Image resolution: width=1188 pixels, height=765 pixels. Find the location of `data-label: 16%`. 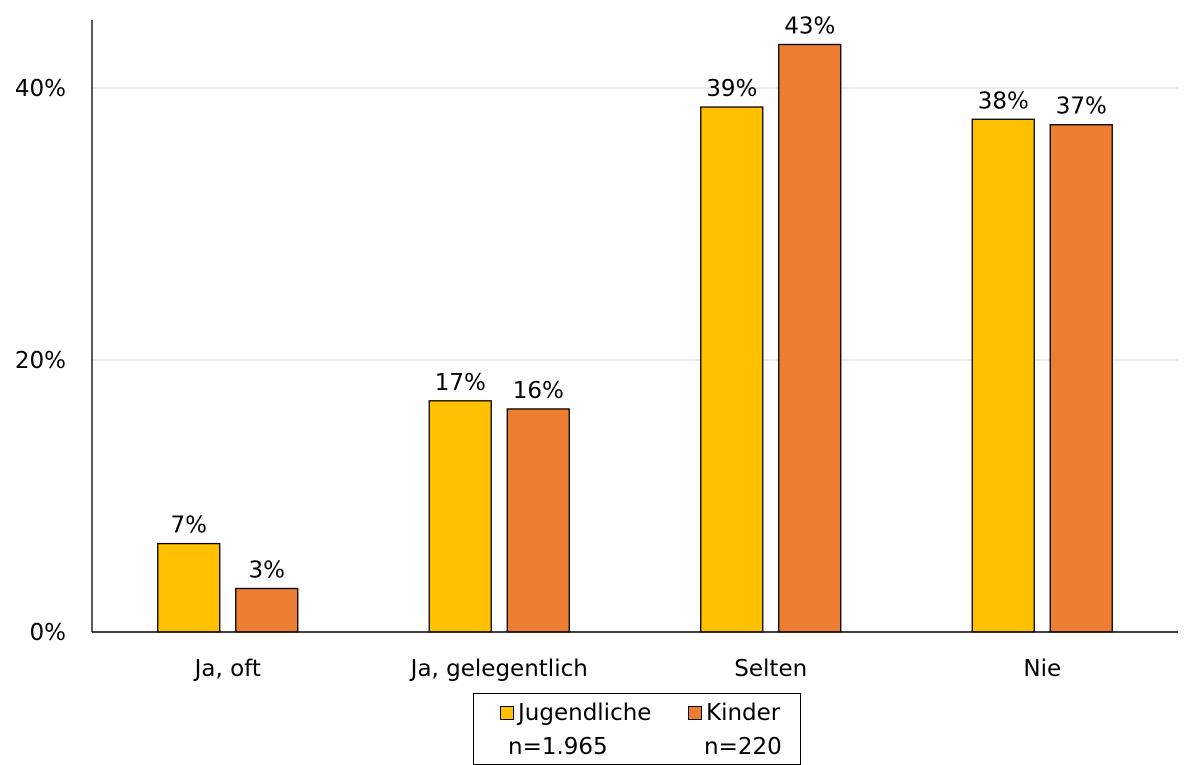

data-label: 16% is located at coordinates (538, 391).